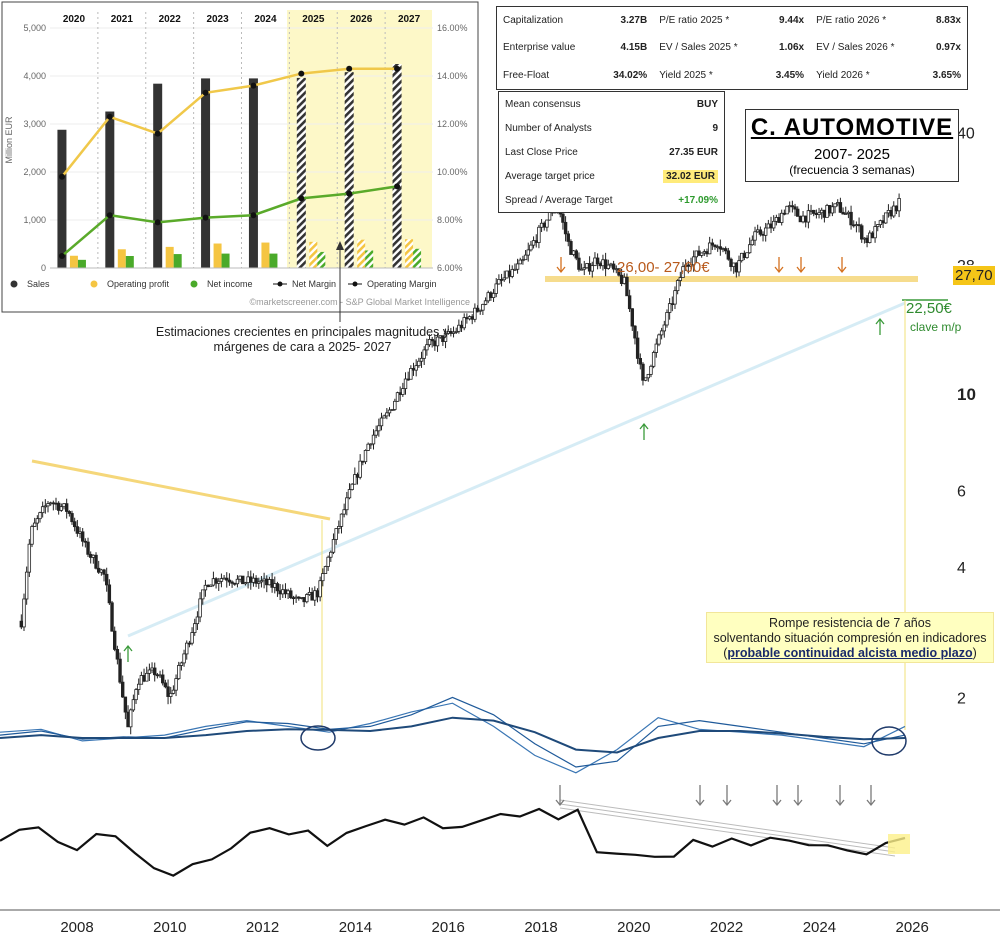 Image resolution: width=1000 pixels, height=937 pixels. What do you see at coordinates (453, 735) in the screenshot?
I see `oscillator-chart` at bounding box center [453, 735].